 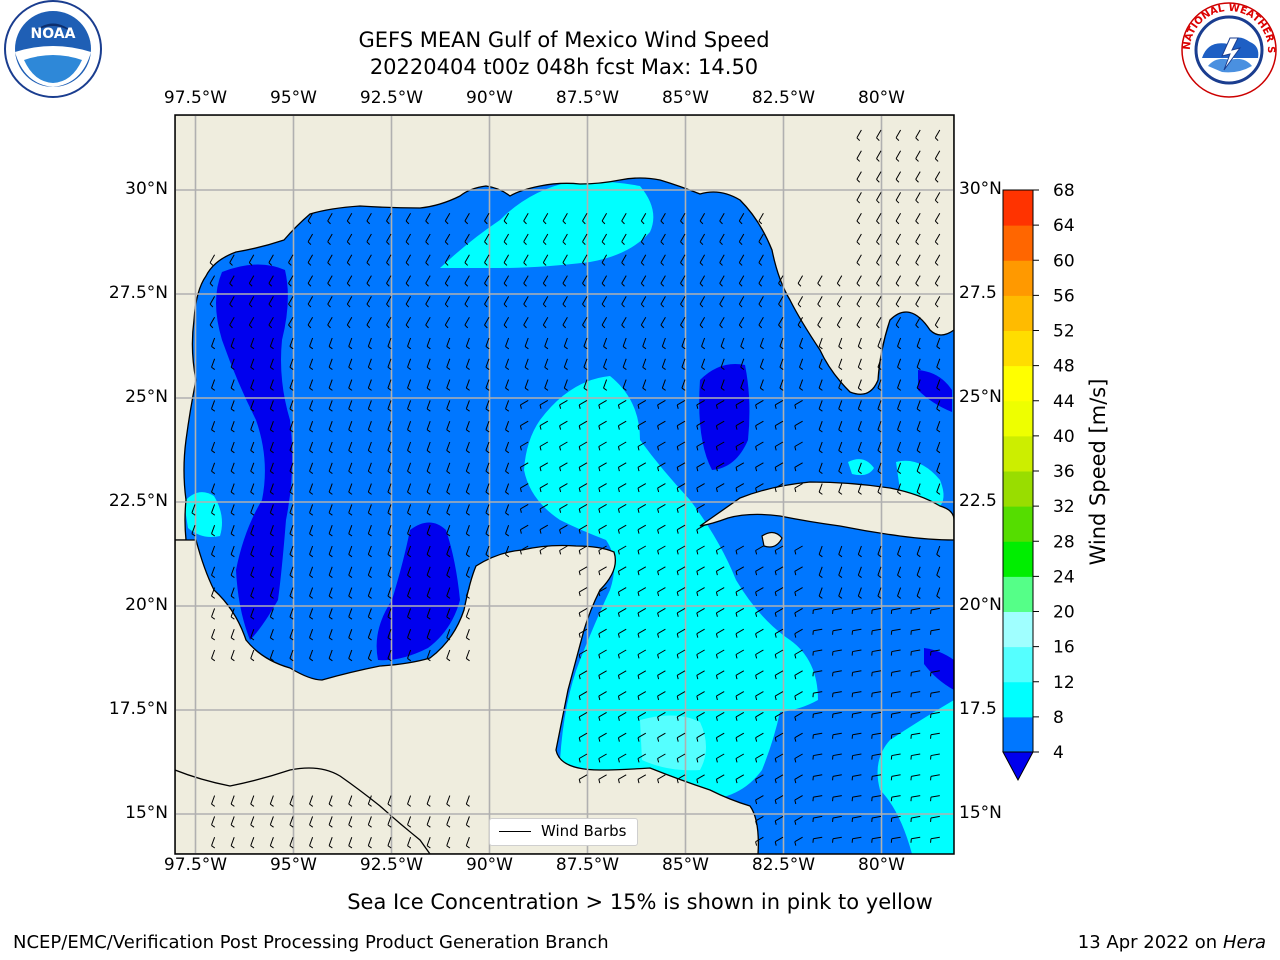 I want to click on breezy-zone-texas, so click(x=203, y=514).